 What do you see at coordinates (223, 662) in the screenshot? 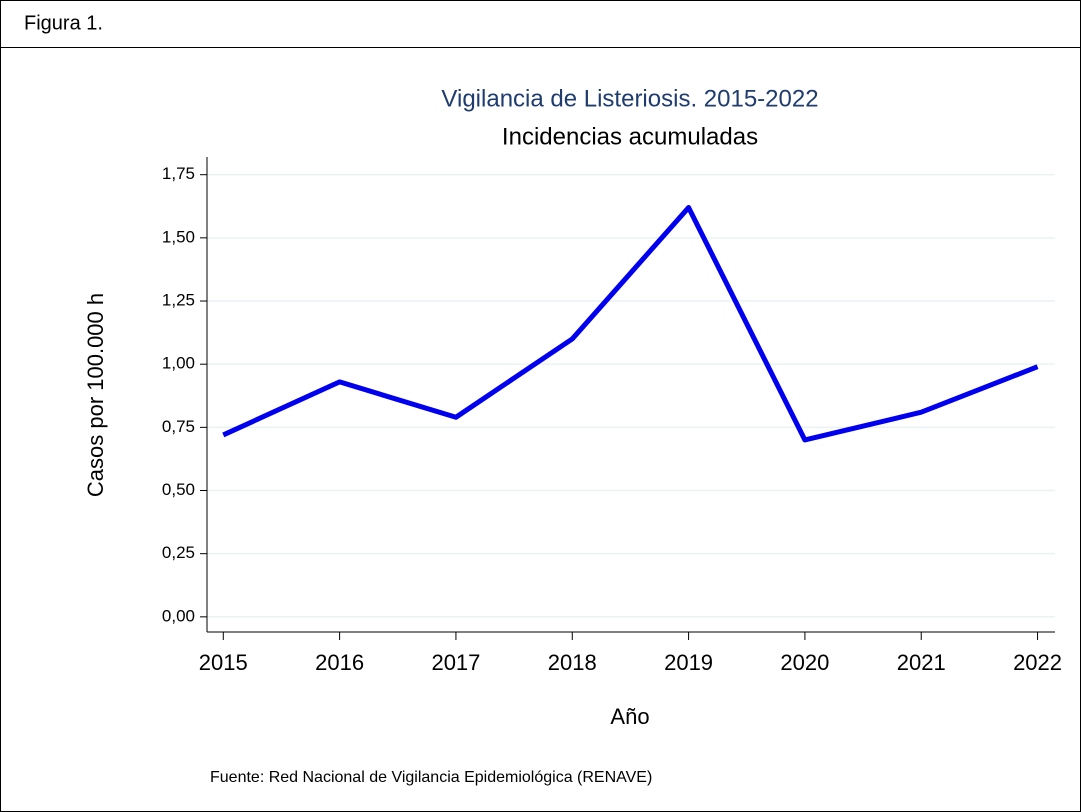
I see `x-tick-label: 2015` at bounding box center [223, 662].